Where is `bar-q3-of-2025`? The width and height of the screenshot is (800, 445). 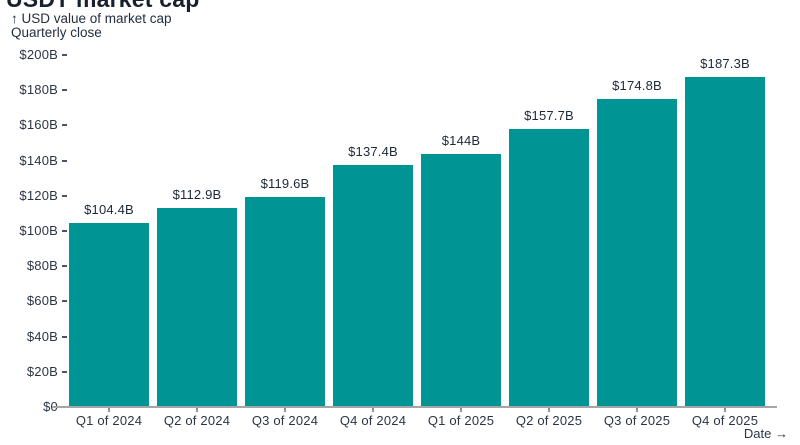 bar-q3-of-2025 is located at coordinates (637, 253).